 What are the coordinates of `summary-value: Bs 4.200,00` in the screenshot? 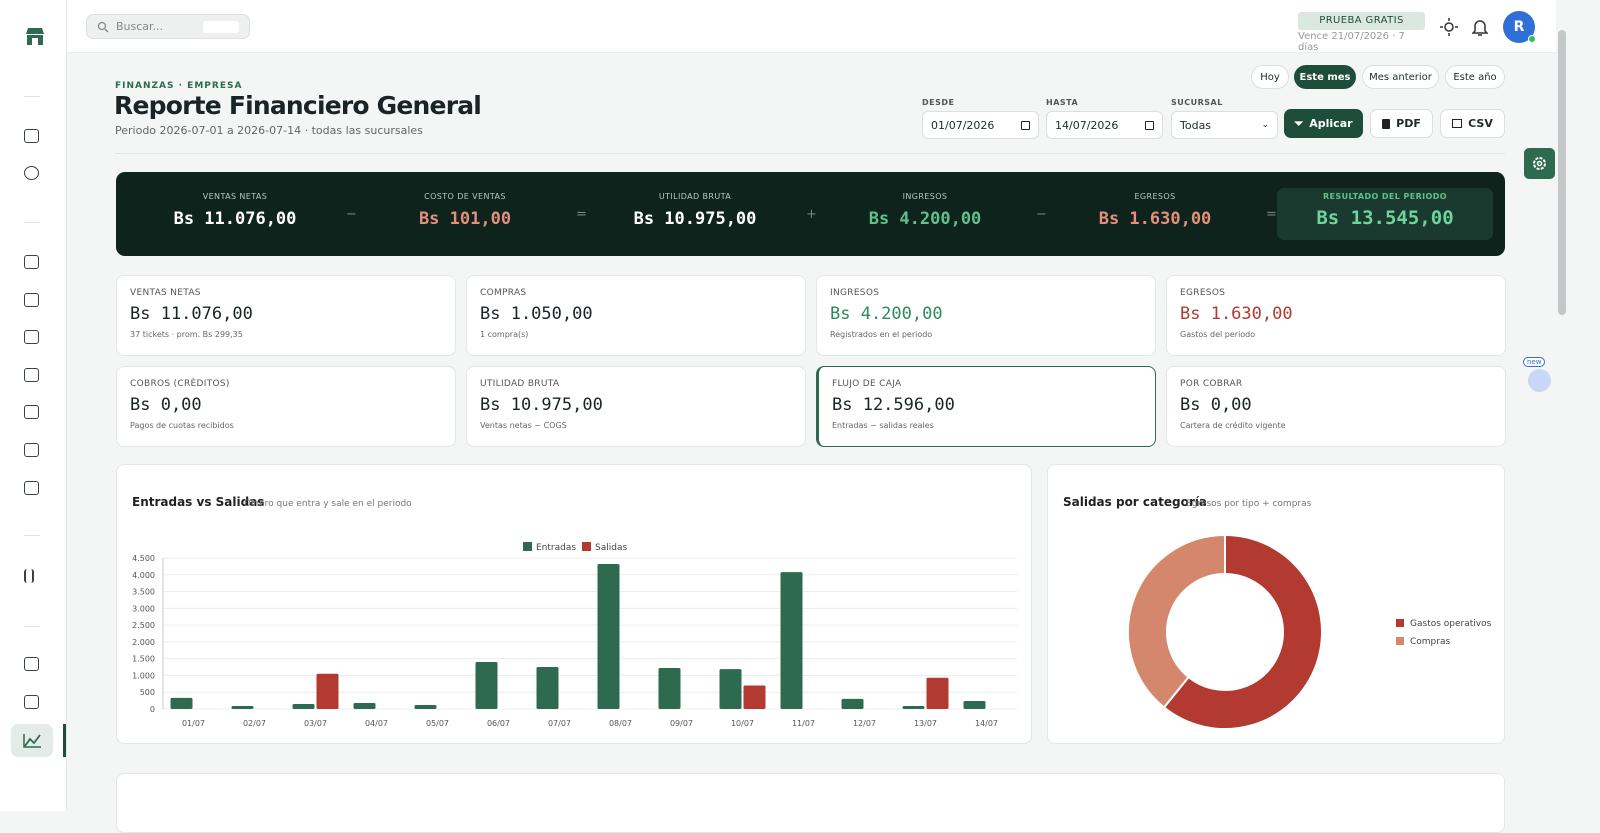 It's located at (925, 219).